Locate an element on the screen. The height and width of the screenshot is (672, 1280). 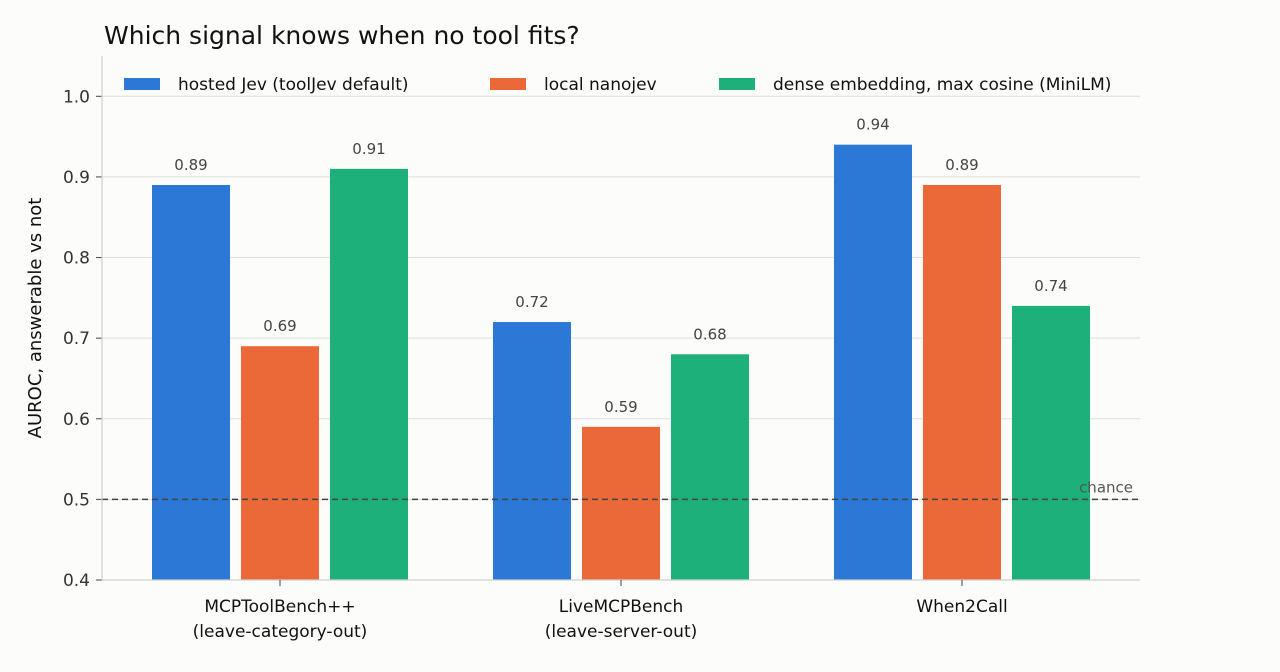
legend-label: hosted Jev (toolJev default) is located at coordinates (293, 85).